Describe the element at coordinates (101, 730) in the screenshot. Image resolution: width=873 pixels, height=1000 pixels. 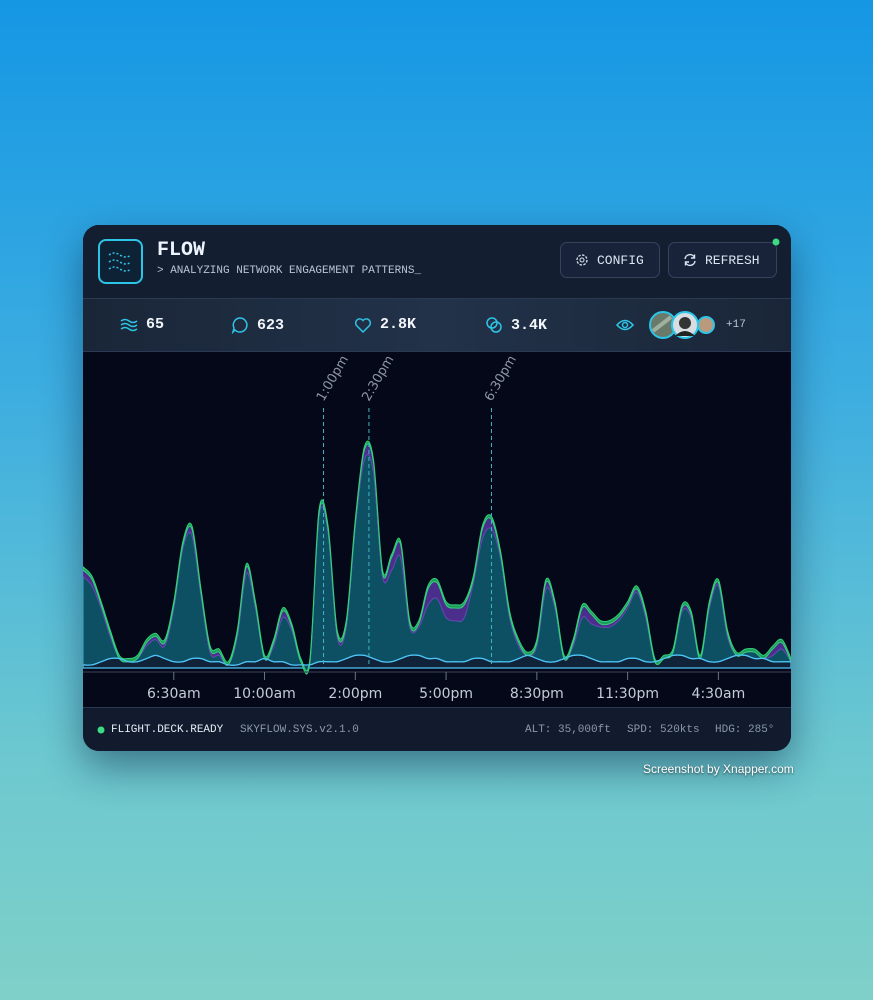
I see `ready-dot` at that location.